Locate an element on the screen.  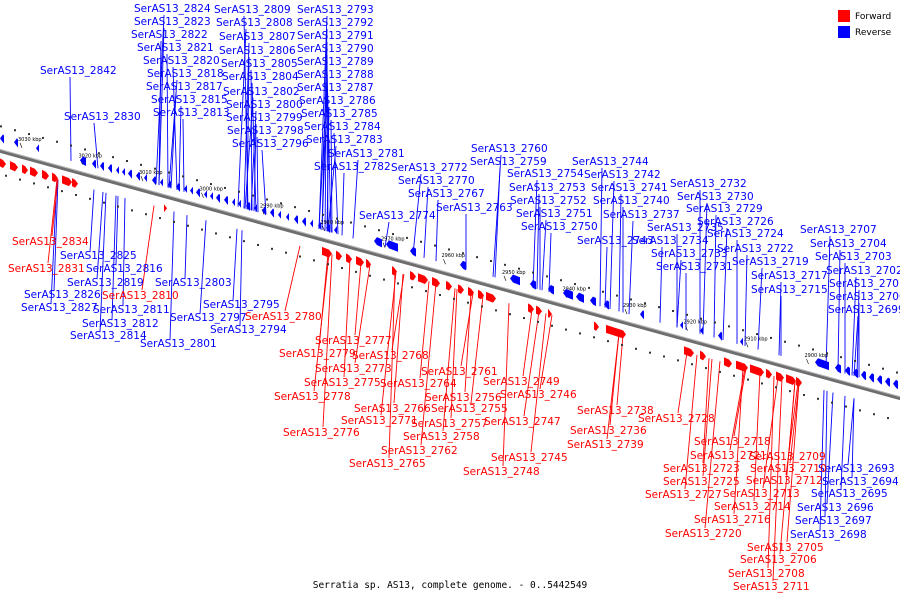
forward-gene-label: SerAS13_2766 is located at coordinates (392, 409).